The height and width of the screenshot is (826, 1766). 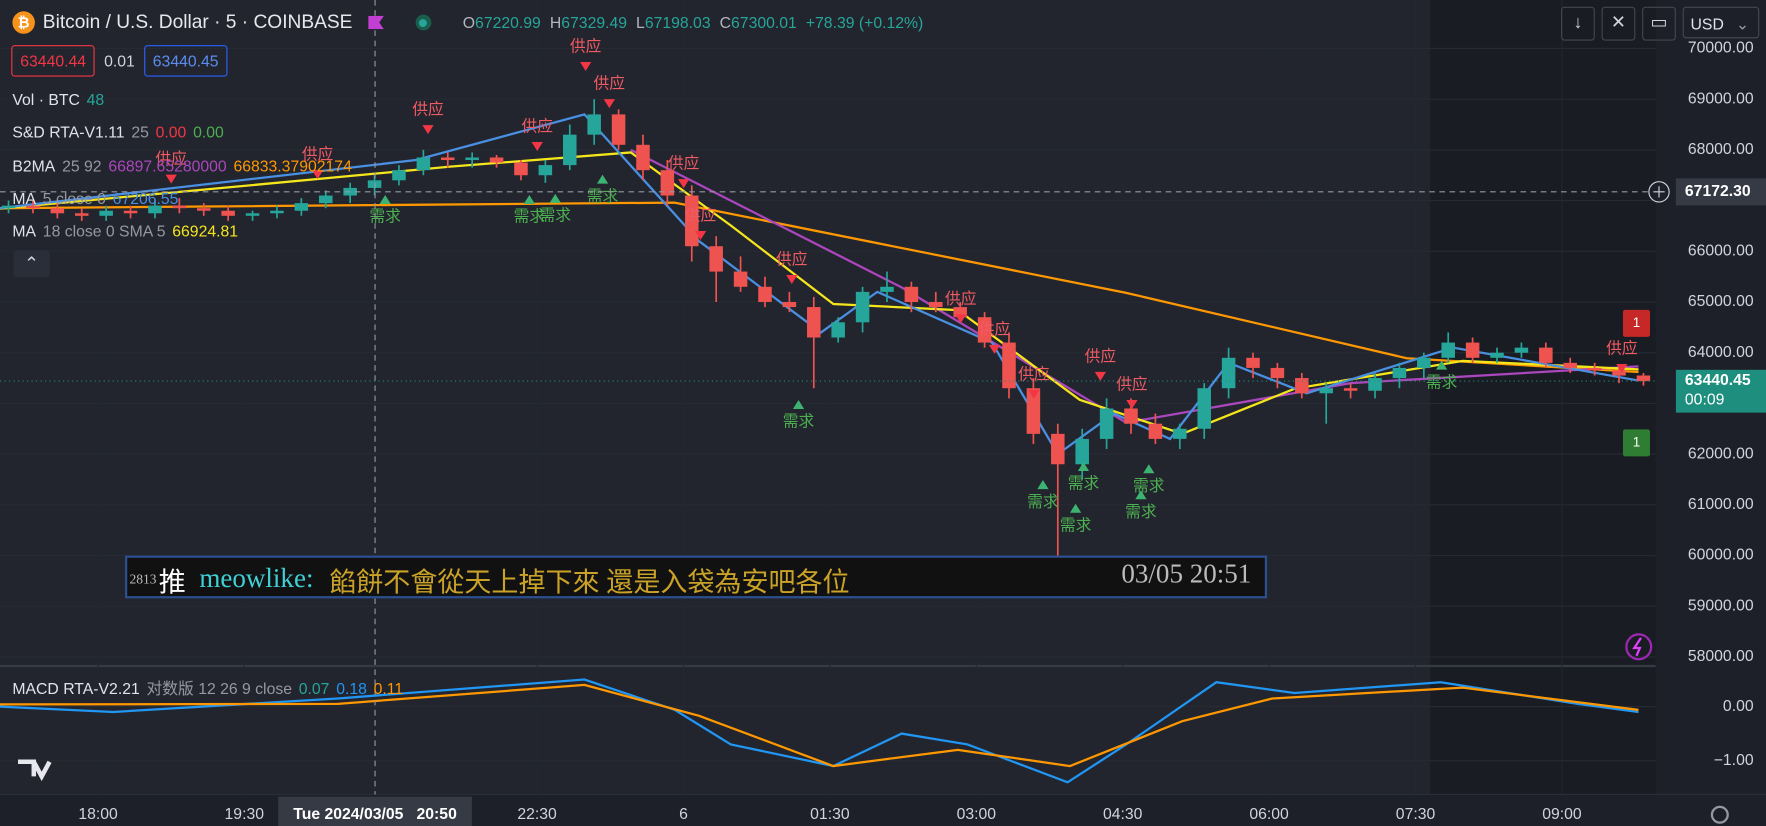 What do you see at coordinates (1618, 23) in the screenshot?
I see `collapse-panes: ✕` at bounding box center [1618, 23].